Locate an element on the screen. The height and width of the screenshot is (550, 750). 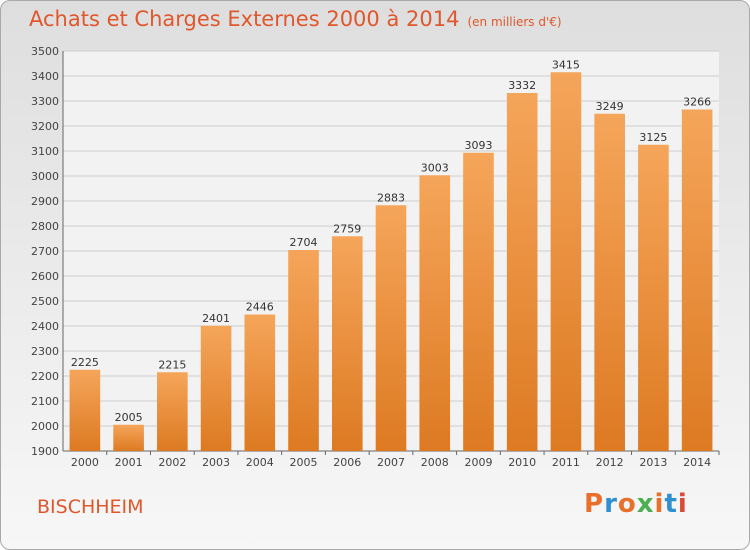
x-tick-label: 2007 is located at coordinates (391, 462).